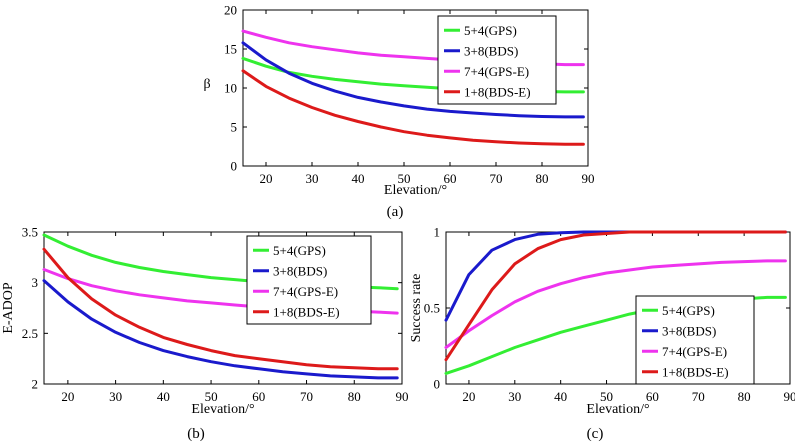 The image size is (795, 446). Describe the element at coordinates (30, 232) in the screenshot. I see `y-tick-label: 3.5` at that location.